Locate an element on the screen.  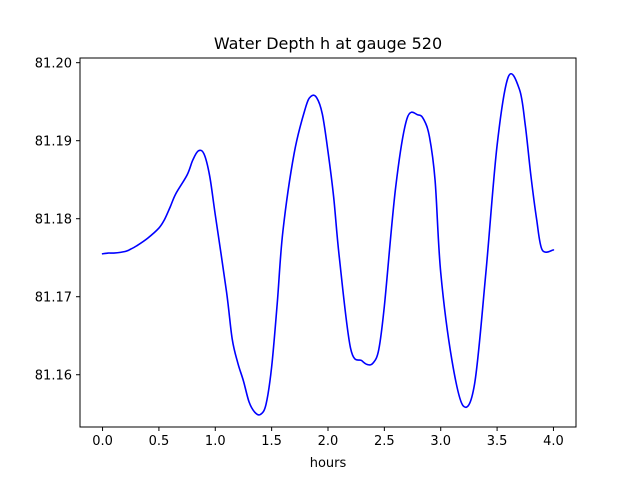
x-tick-label: 3.5 is located at coordinates (497, 441).